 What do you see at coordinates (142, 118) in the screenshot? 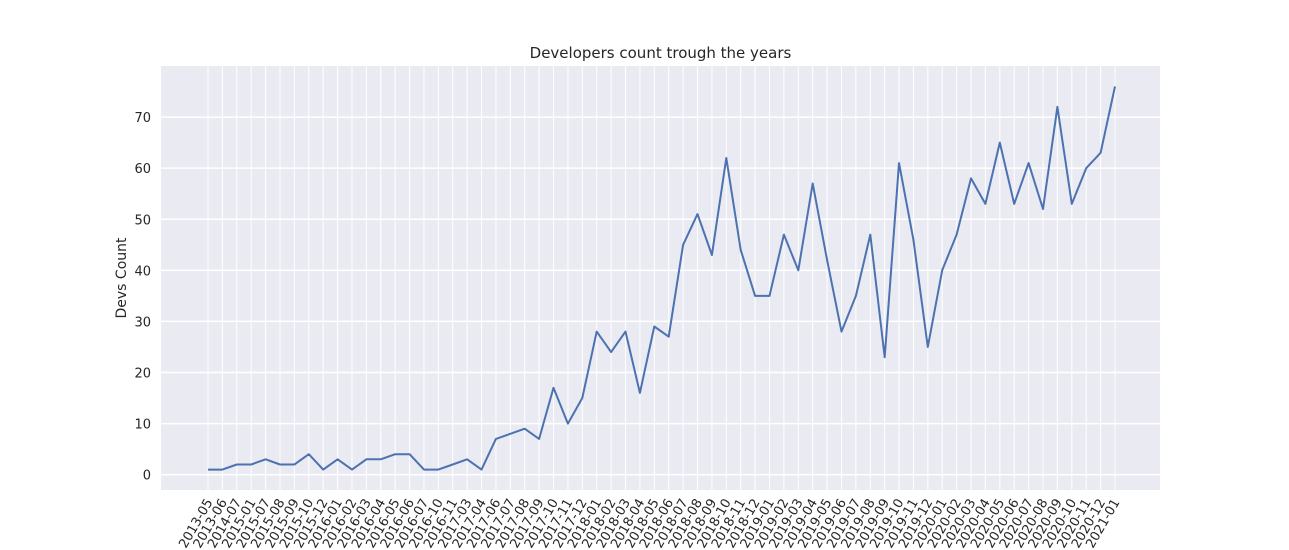
I see `y-tick-label: 70` at bounding box center [142, 118].